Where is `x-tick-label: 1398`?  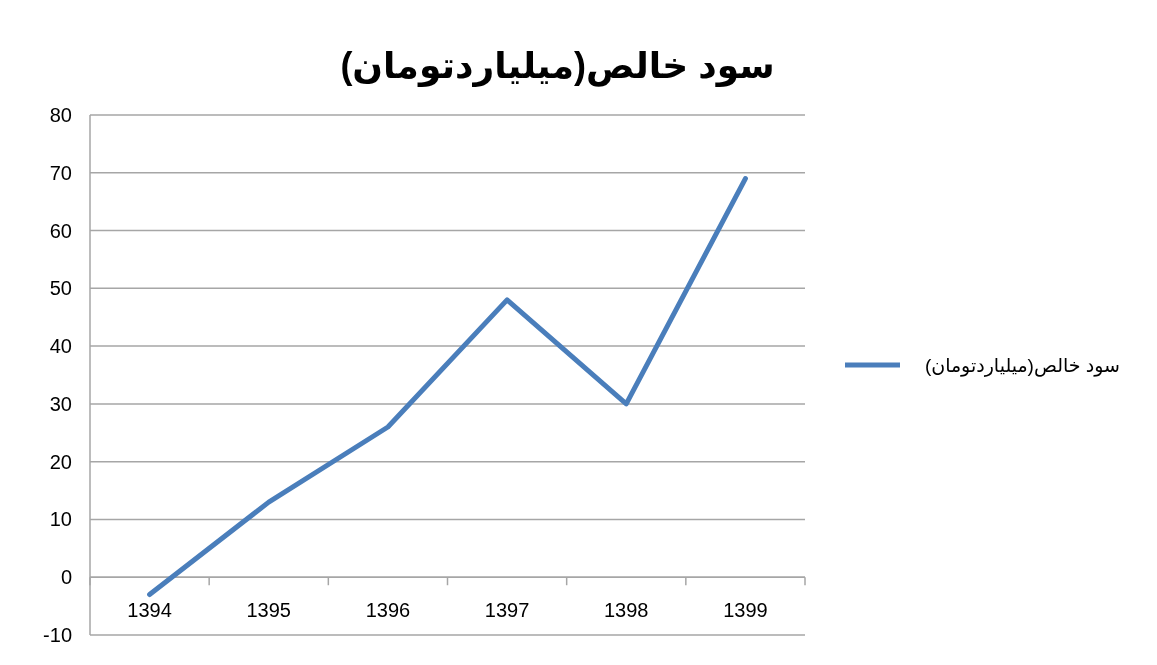 x-tick-label: 1398 is located at coordinates (626, 610).